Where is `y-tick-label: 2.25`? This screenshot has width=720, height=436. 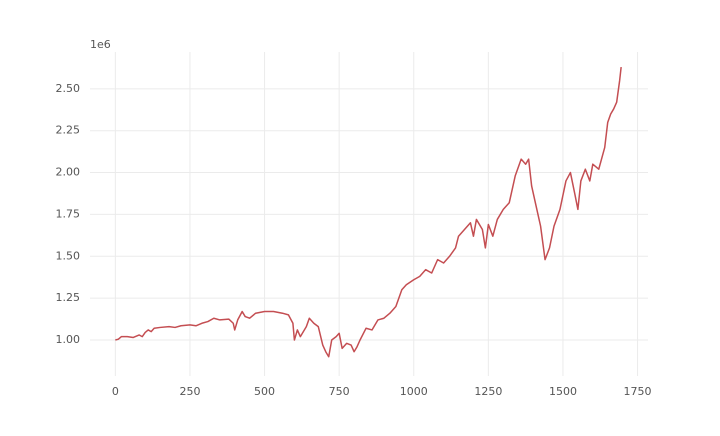 y-tick-label: 2.25 is located at coordinates (68, 130).